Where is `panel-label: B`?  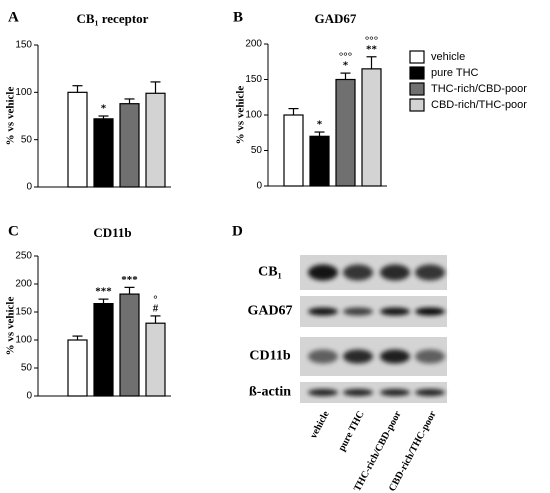 panel-label: B is located at coordinates (238, 17).